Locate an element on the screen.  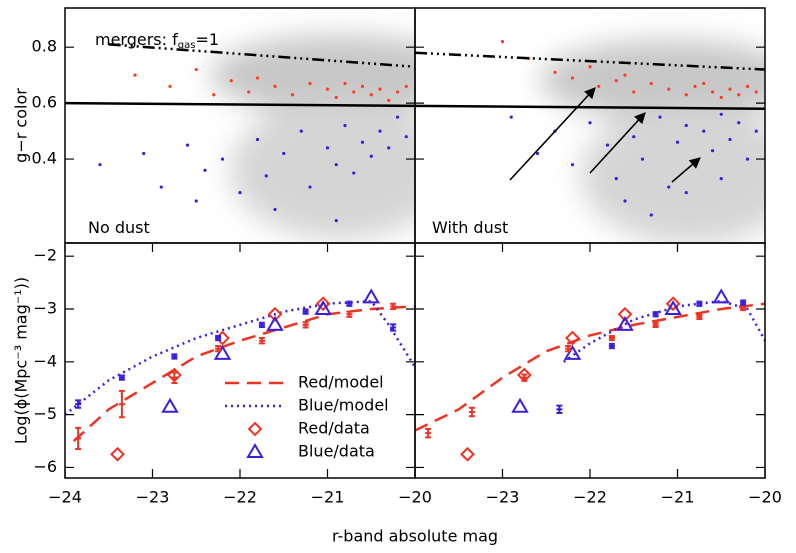
x-tick-label: −23 is located at coordinates (153, 497).